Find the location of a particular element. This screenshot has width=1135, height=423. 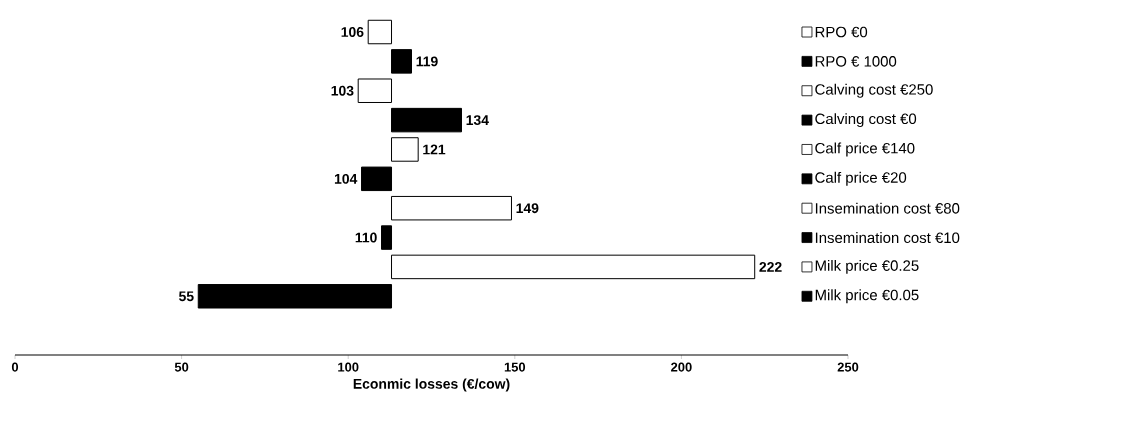

data-label: 222 is located at coordinates (770, 267).